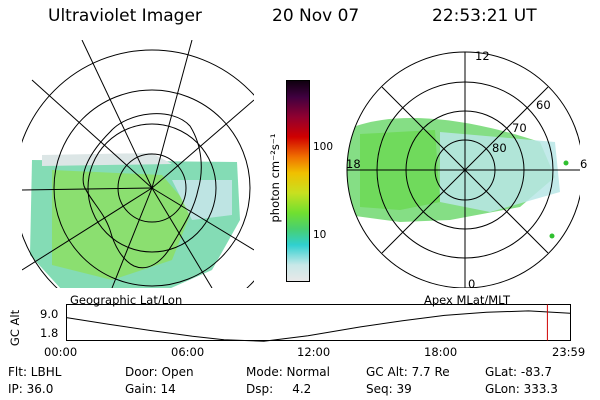 The width and height of the screenshot is (600, 400). Describe the element at coordinates (49, 333) in the screenshot. I see `altitude-ytick-min: 1.8` at that location.